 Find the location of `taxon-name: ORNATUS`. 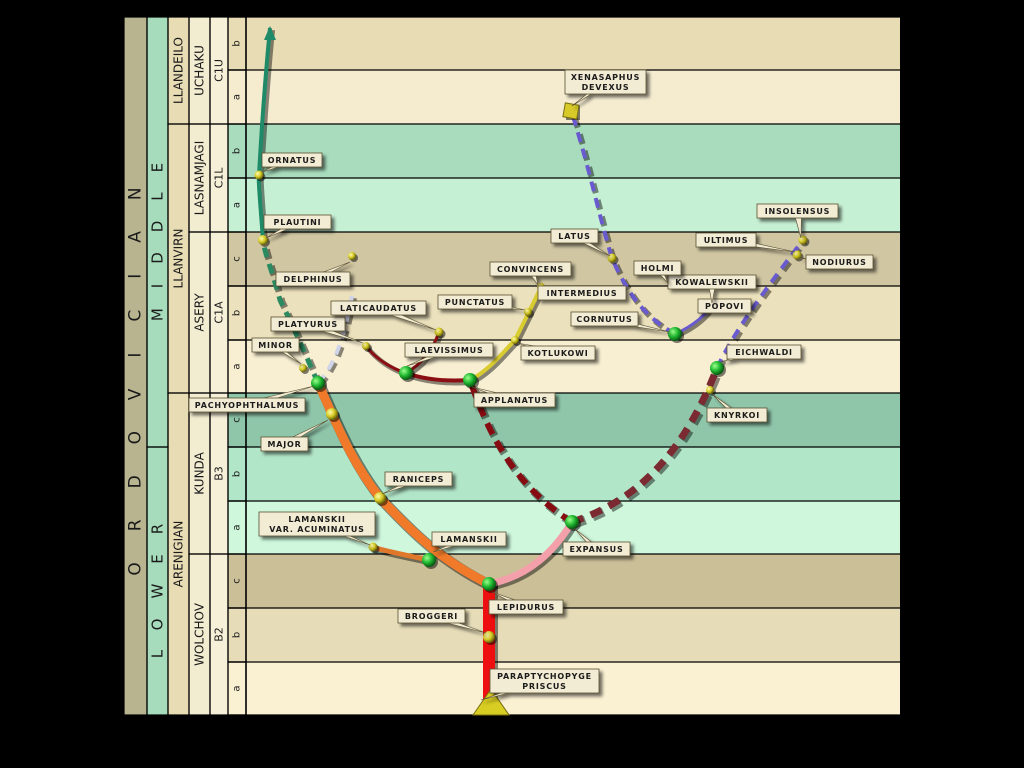

taxon-name: ORNATUS is located at coordinates (292, 160).